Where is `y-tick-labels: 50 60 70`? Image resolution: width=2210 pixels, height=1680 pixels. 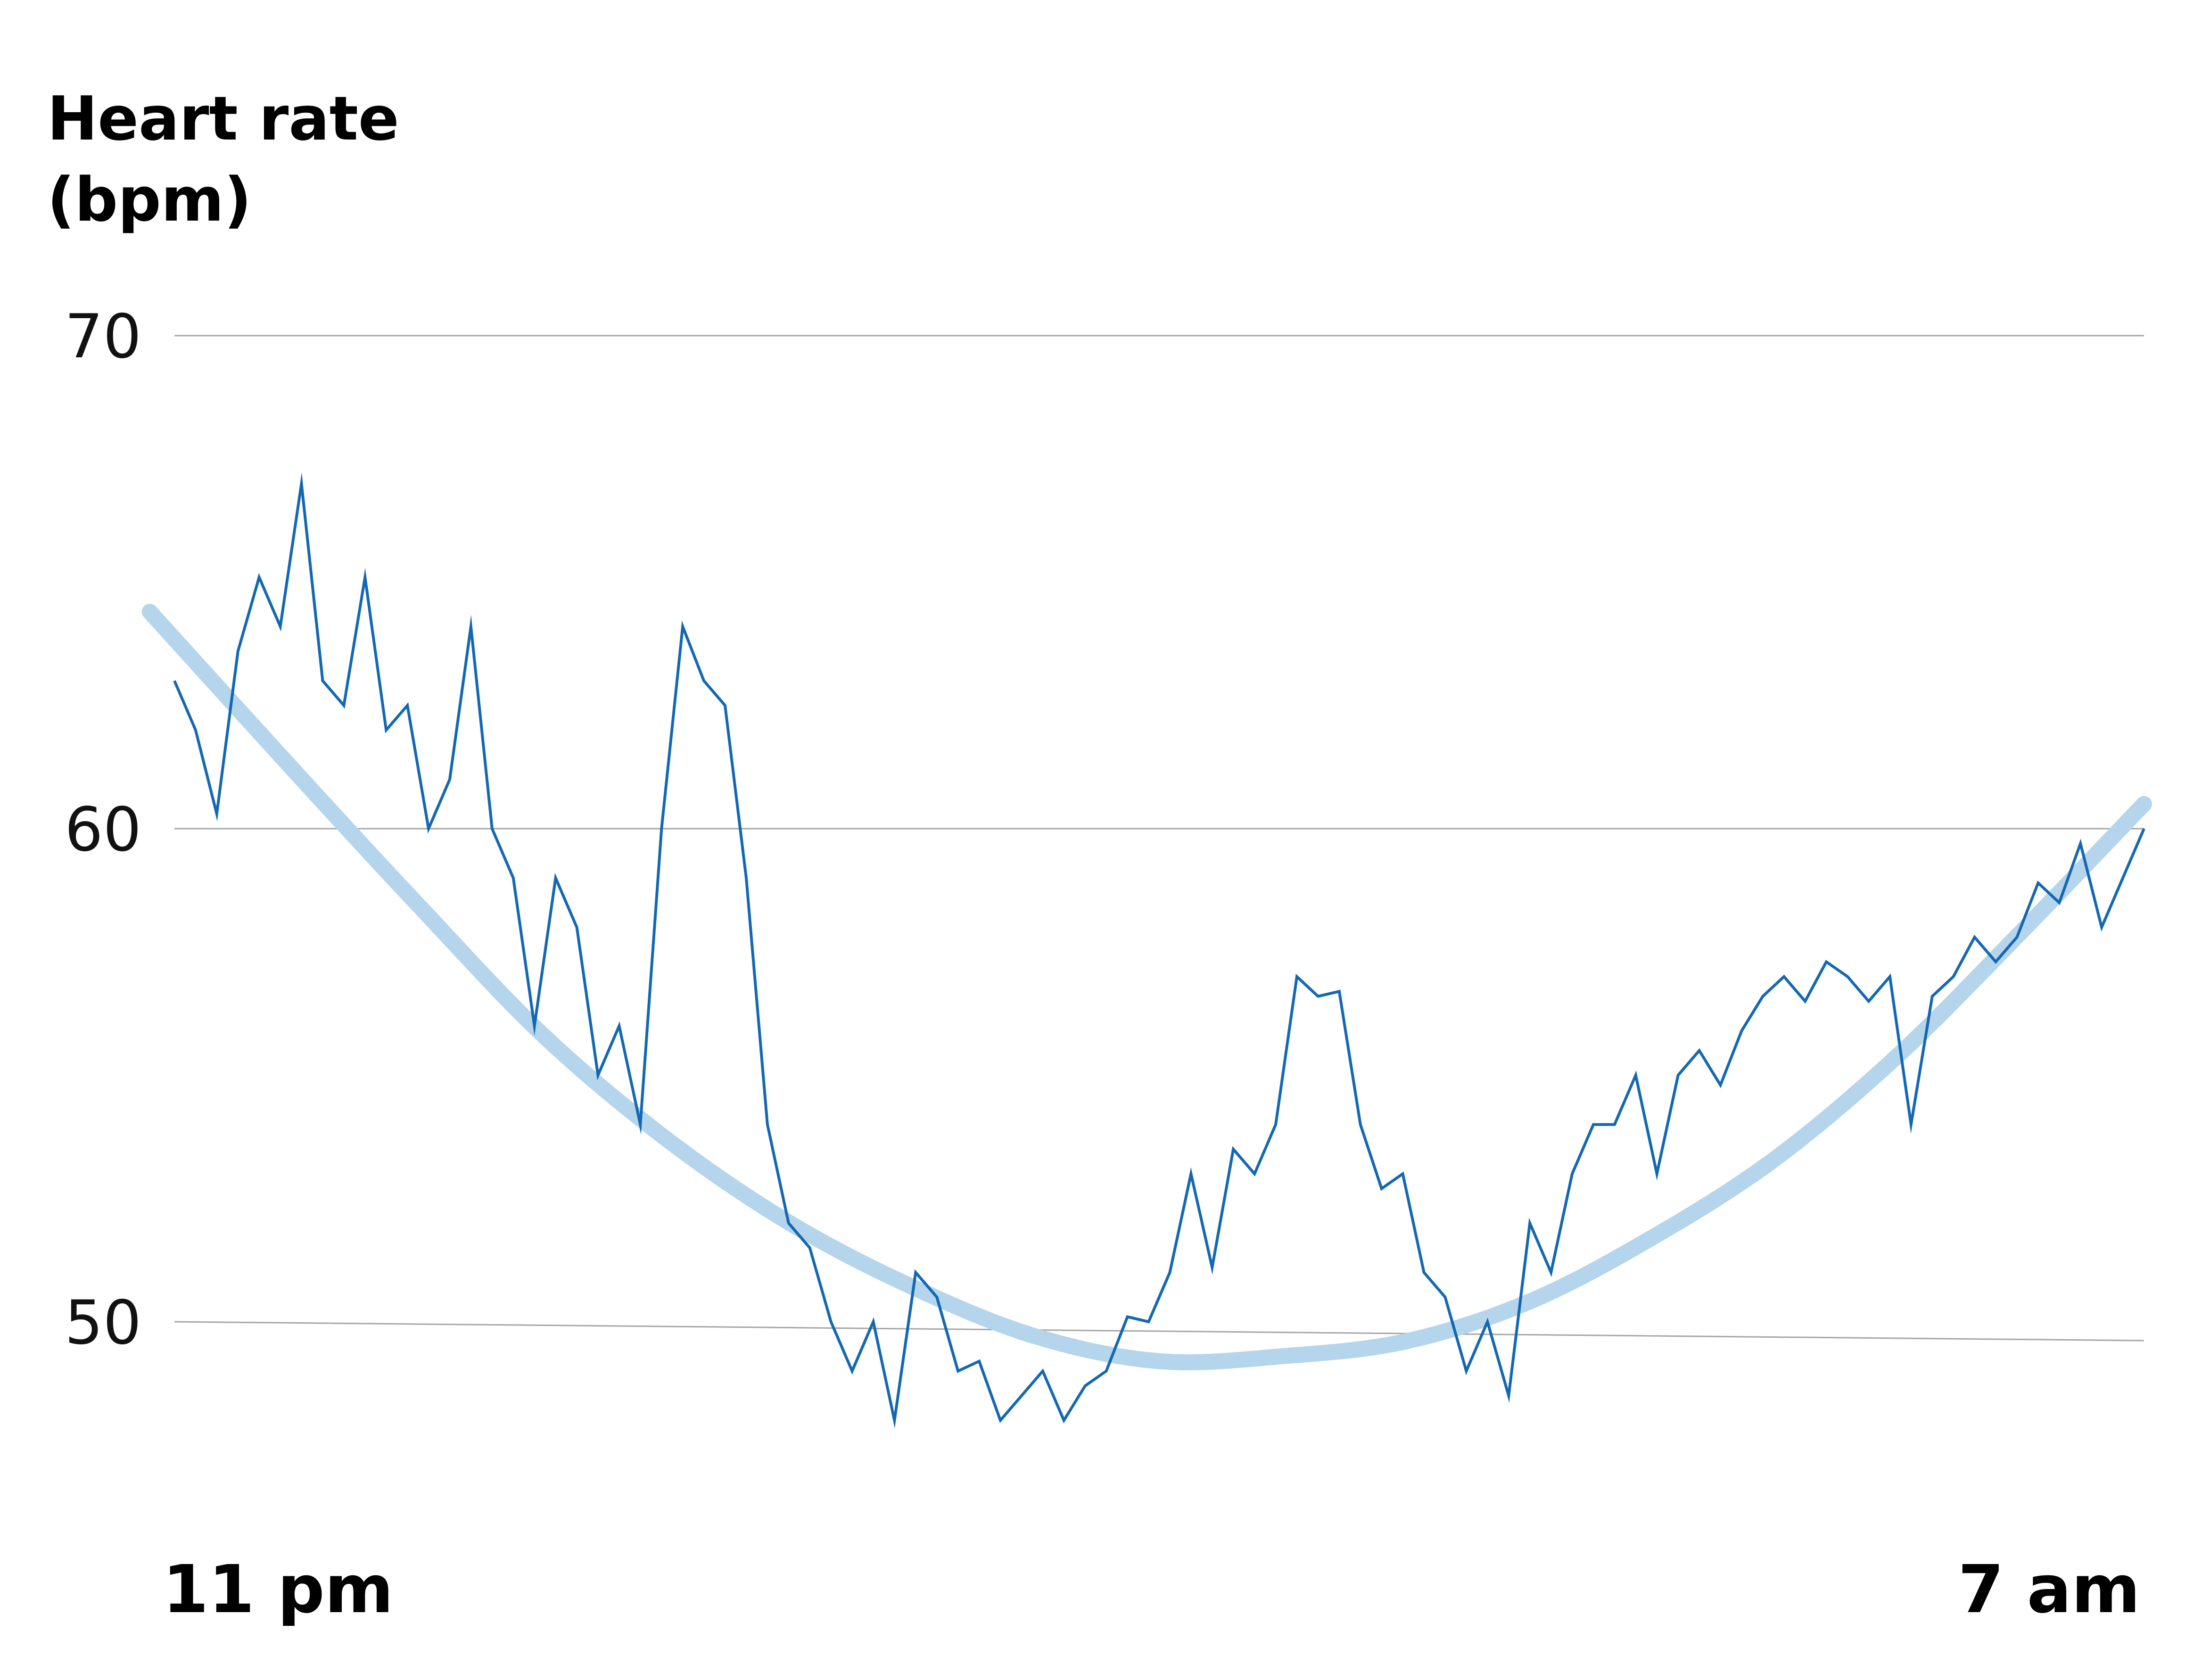 y-tick-labels: 50 60 70 is located at coordinates (103, 830).